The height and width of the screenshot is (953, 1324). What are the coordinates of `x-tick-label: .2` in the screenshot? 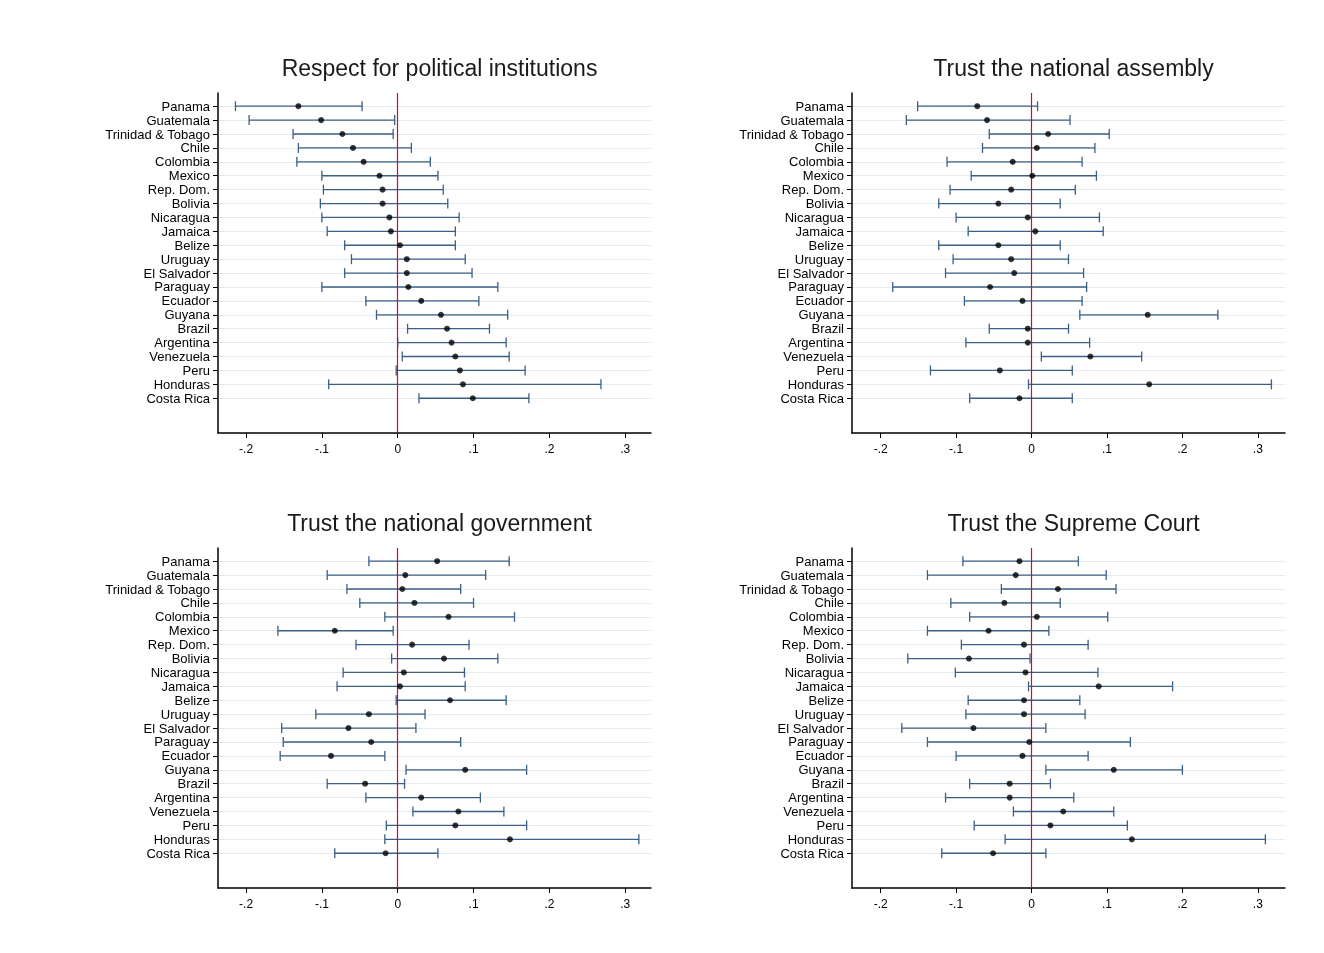 It's located at (549, 449).